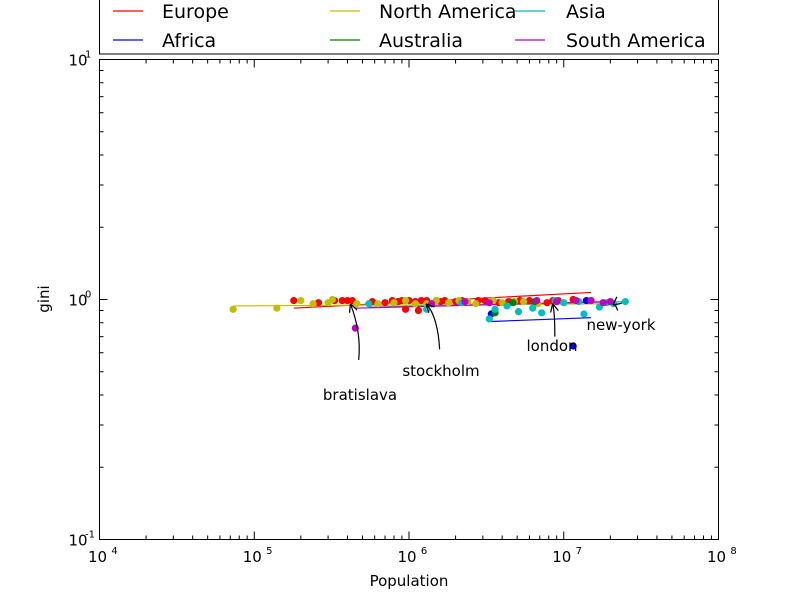 The width and height of the screenshot is (800, 600). What do you see at coordinates (616, 307) in the screenshot?
I see `annotation-arrow-new-york` at bounding box center [616, 307].